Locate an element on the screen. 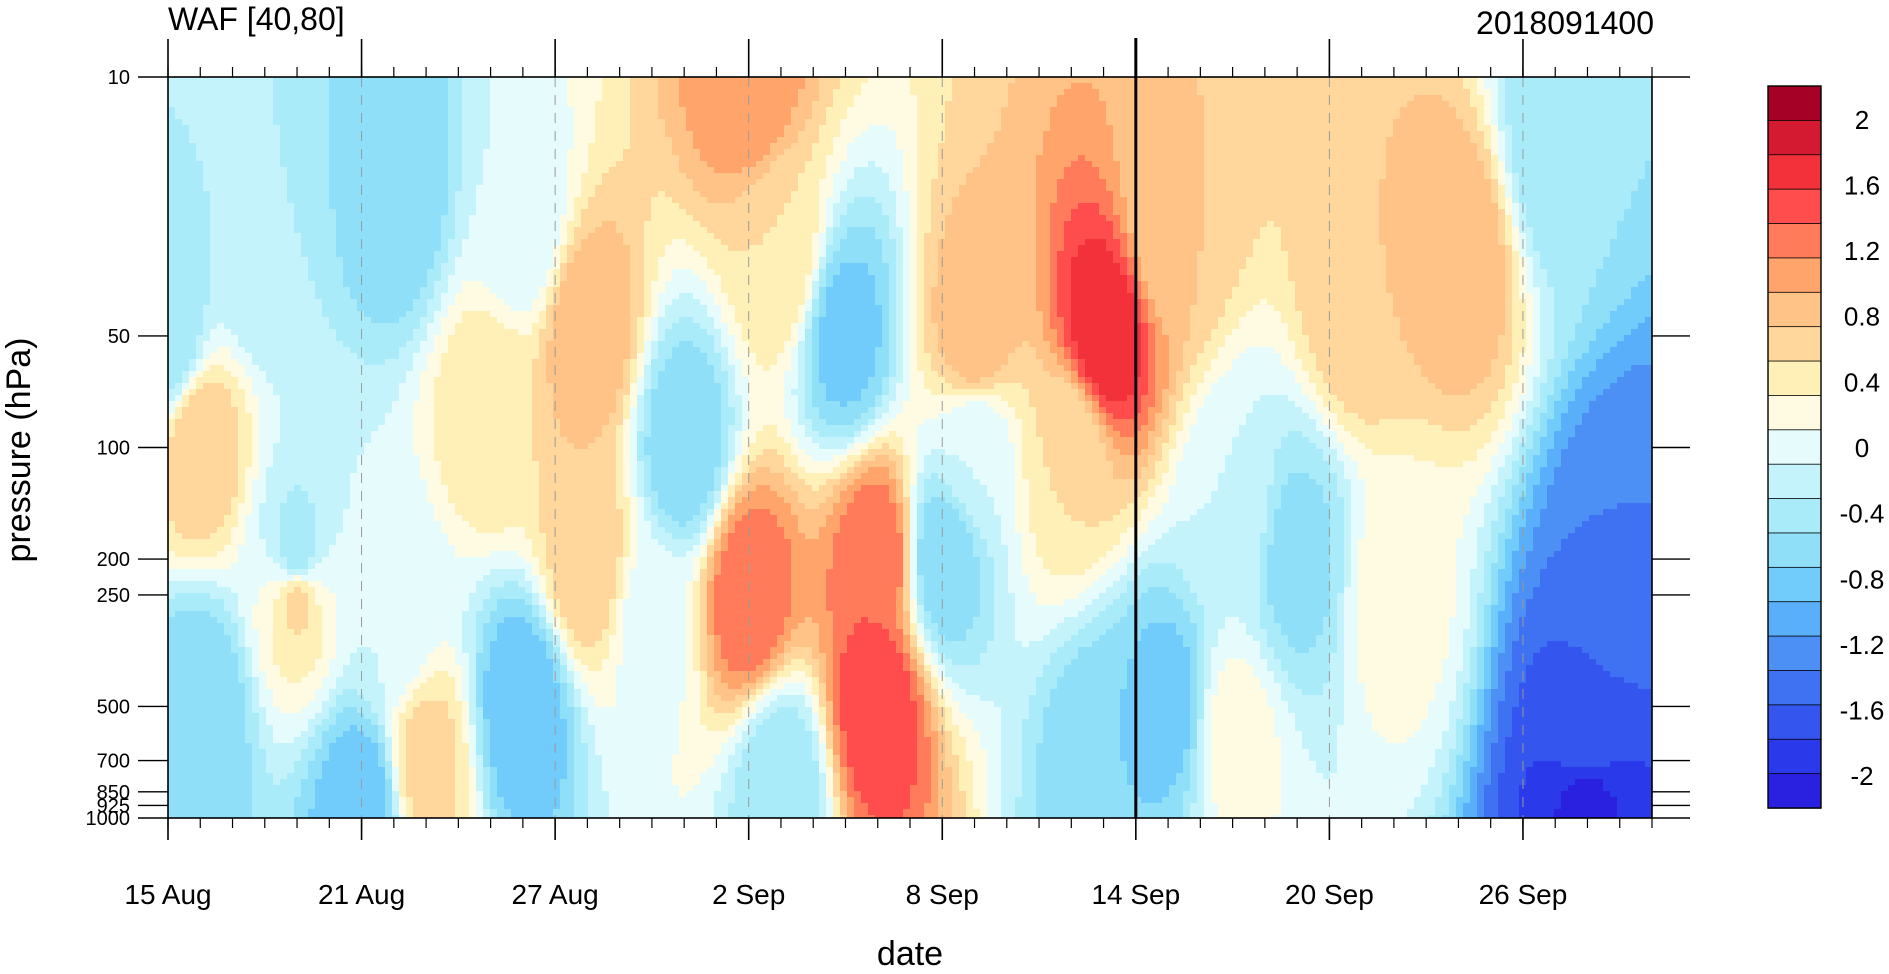  colorbar-tick-label: -1.2 is located at coordinates (1862, 645).